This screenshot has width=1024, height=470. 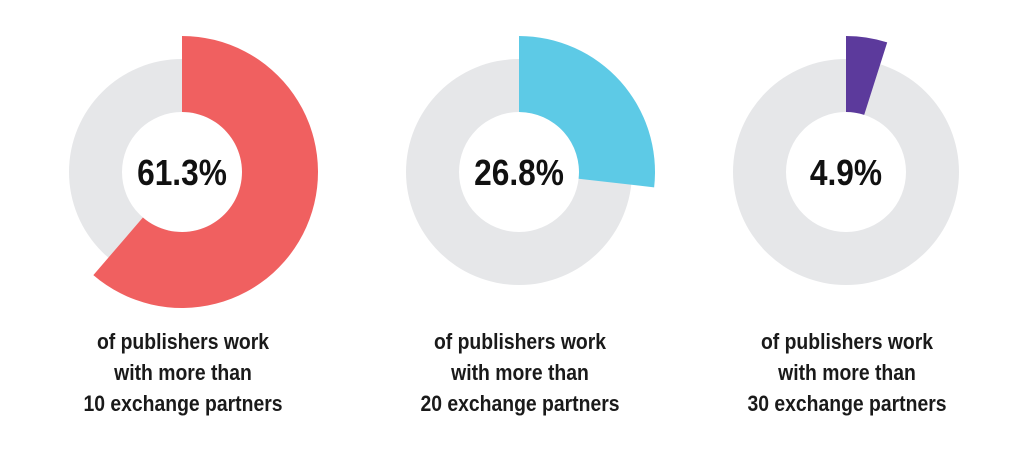 What do you see at coordinates (867, 75) in the screenshot?
I see `donut-3-value-slice` at bounding box center [867, 75].